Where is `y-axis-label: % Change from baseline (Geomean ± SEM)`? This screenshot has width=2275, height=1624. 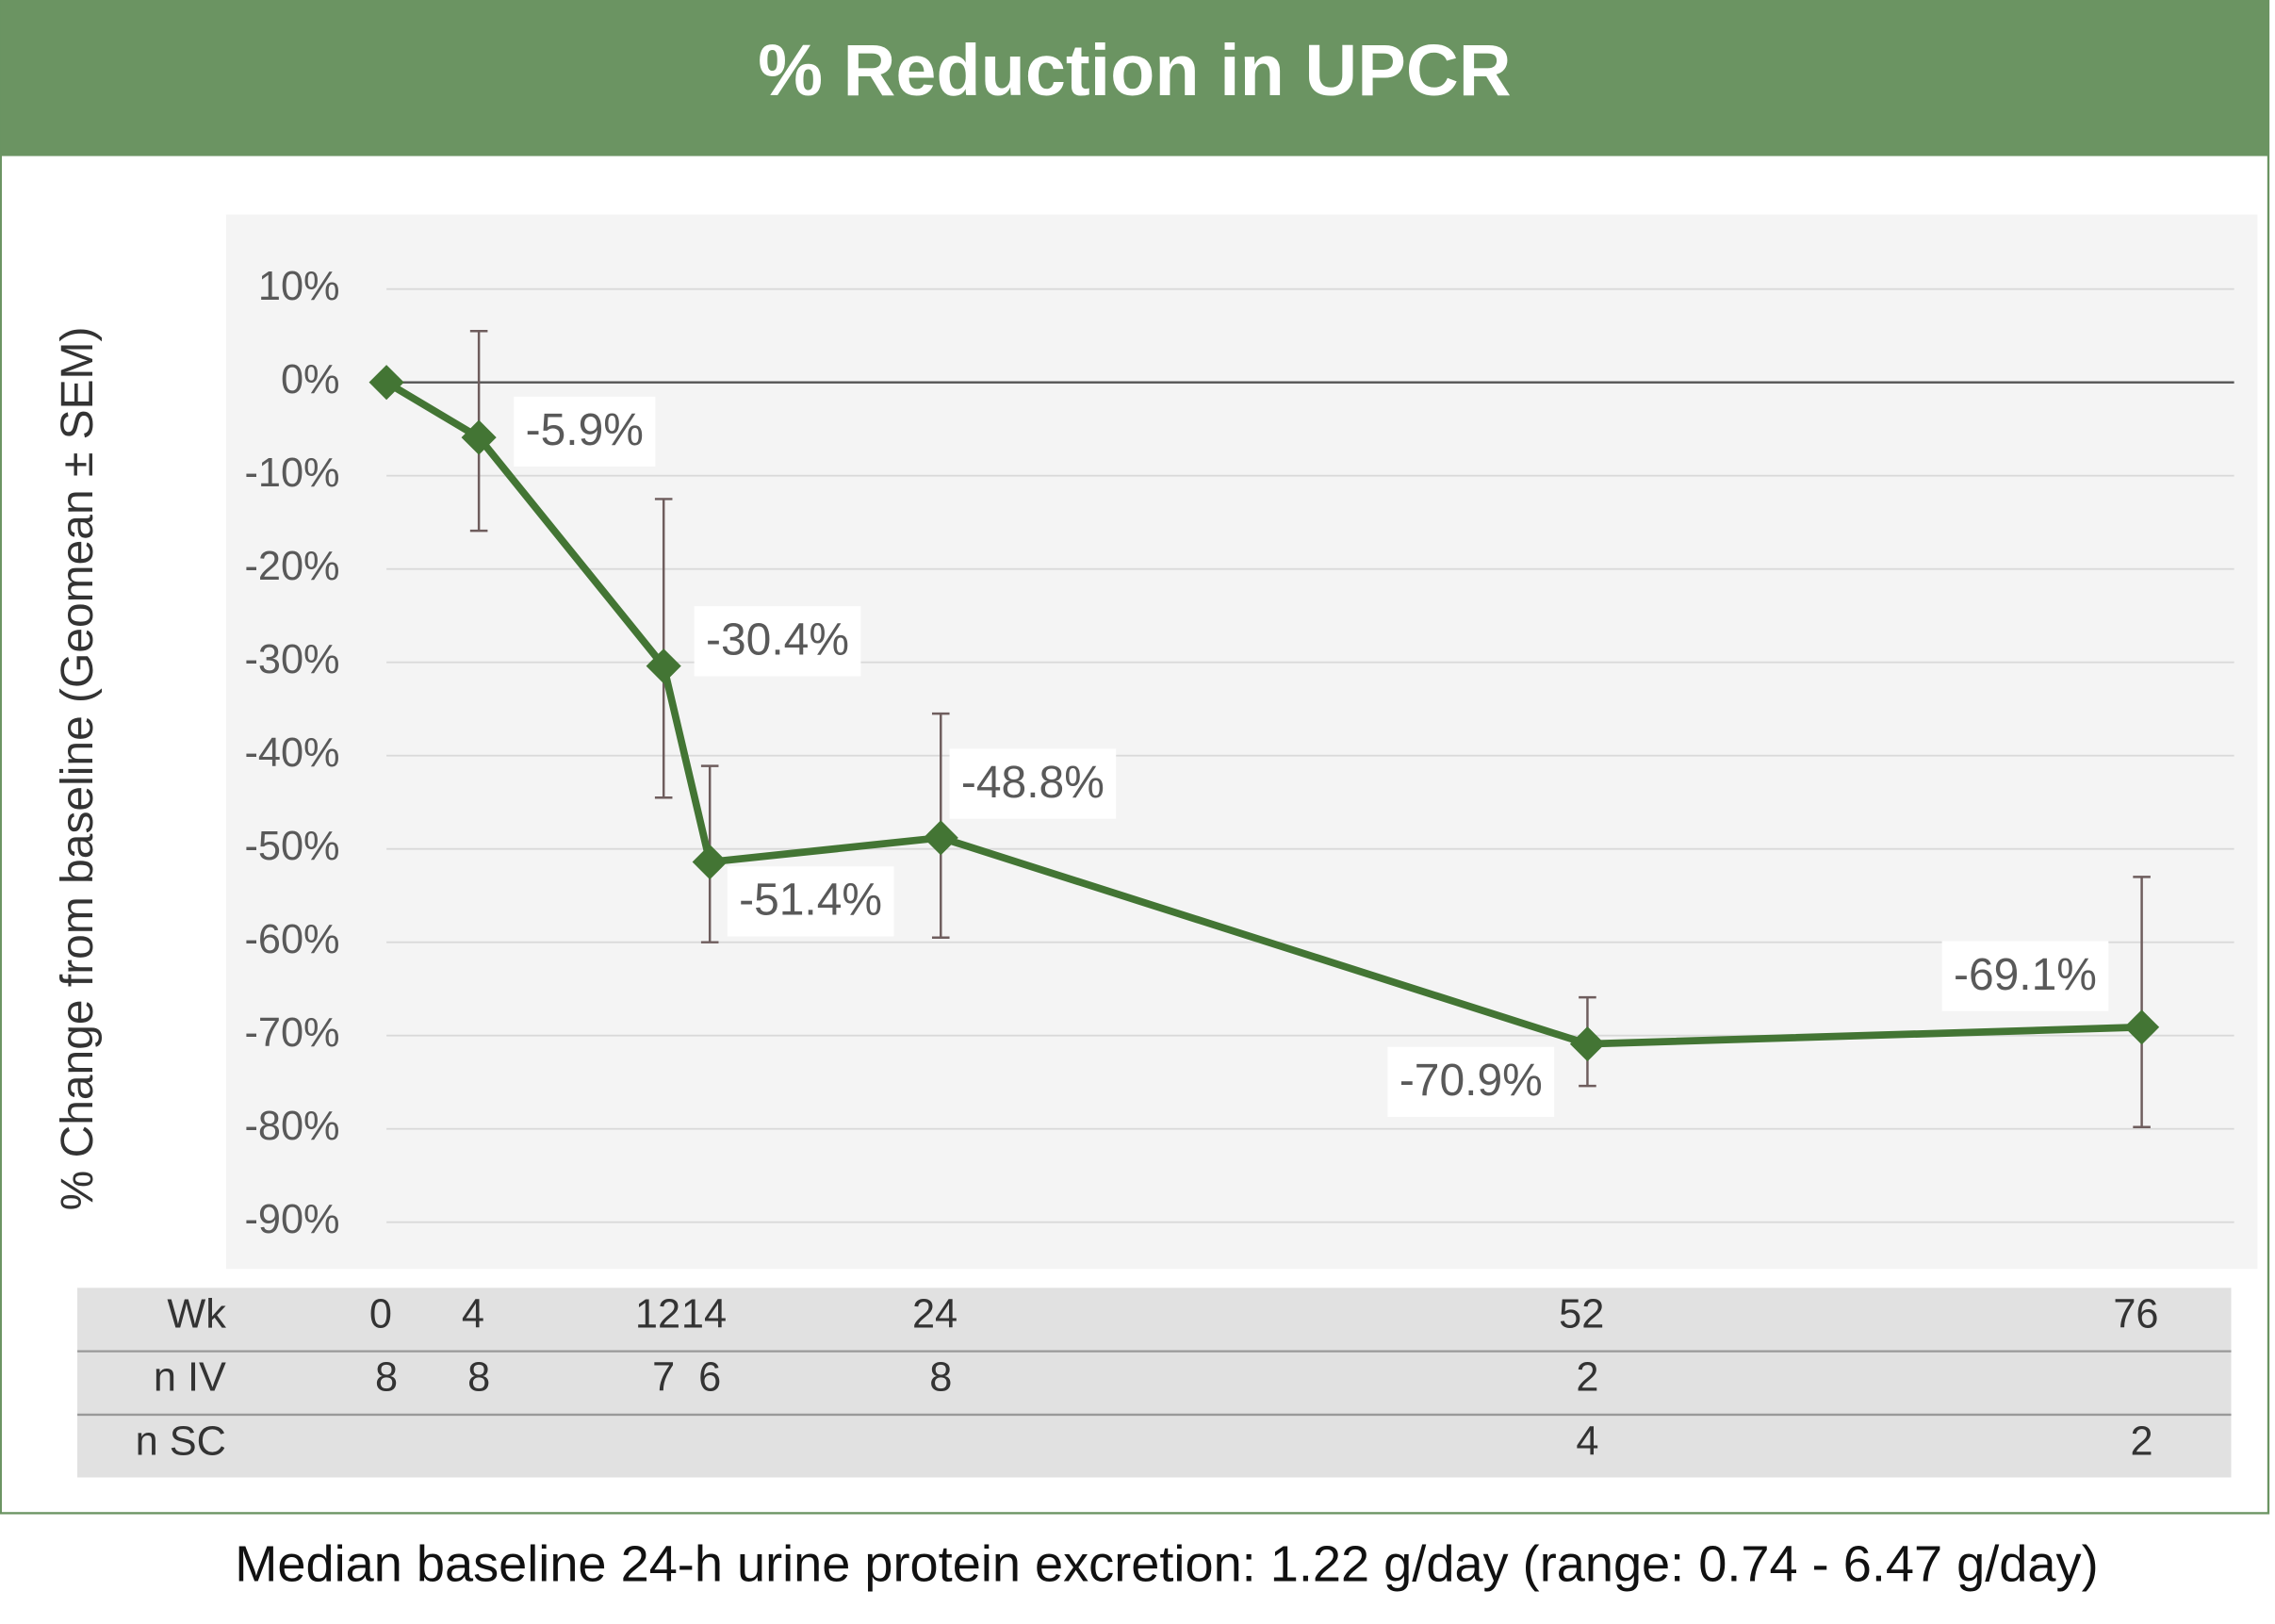
y-axis-label: % Change from baseline (Geomean ± SEM) is located at coordinates (78, 769).